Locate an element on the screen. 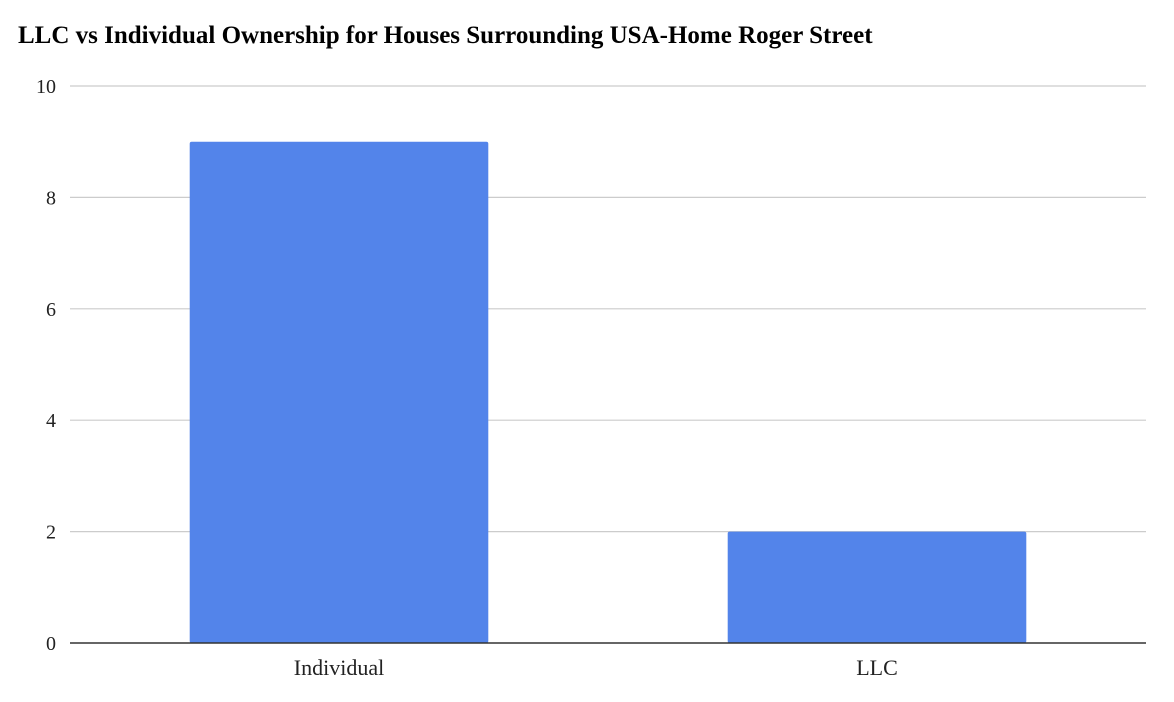  bar-llc is located at coordinates (877, 587).